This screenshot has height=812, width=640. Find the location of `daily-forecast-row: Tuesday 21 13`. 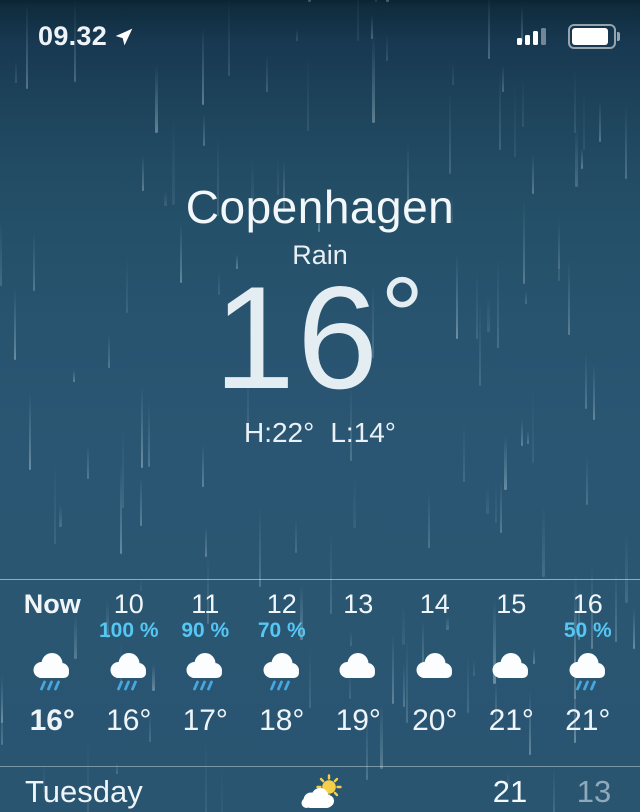

daily-forecast-row: Tuesday 21 13 is located at coordinates (320, 790).